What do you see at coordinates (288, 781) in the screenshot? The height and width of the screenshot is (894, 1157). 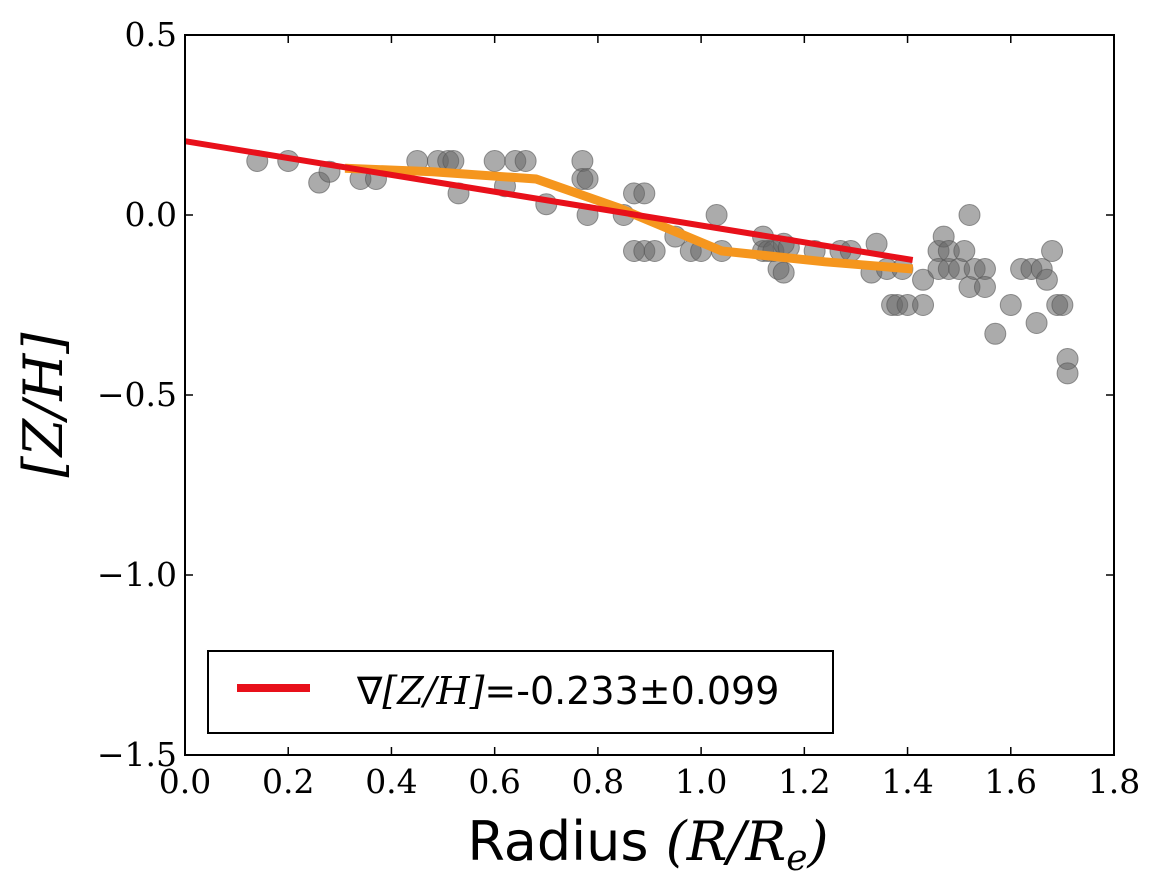 I see `x-tick-label: 0.2` at bounding box center [288, 781].